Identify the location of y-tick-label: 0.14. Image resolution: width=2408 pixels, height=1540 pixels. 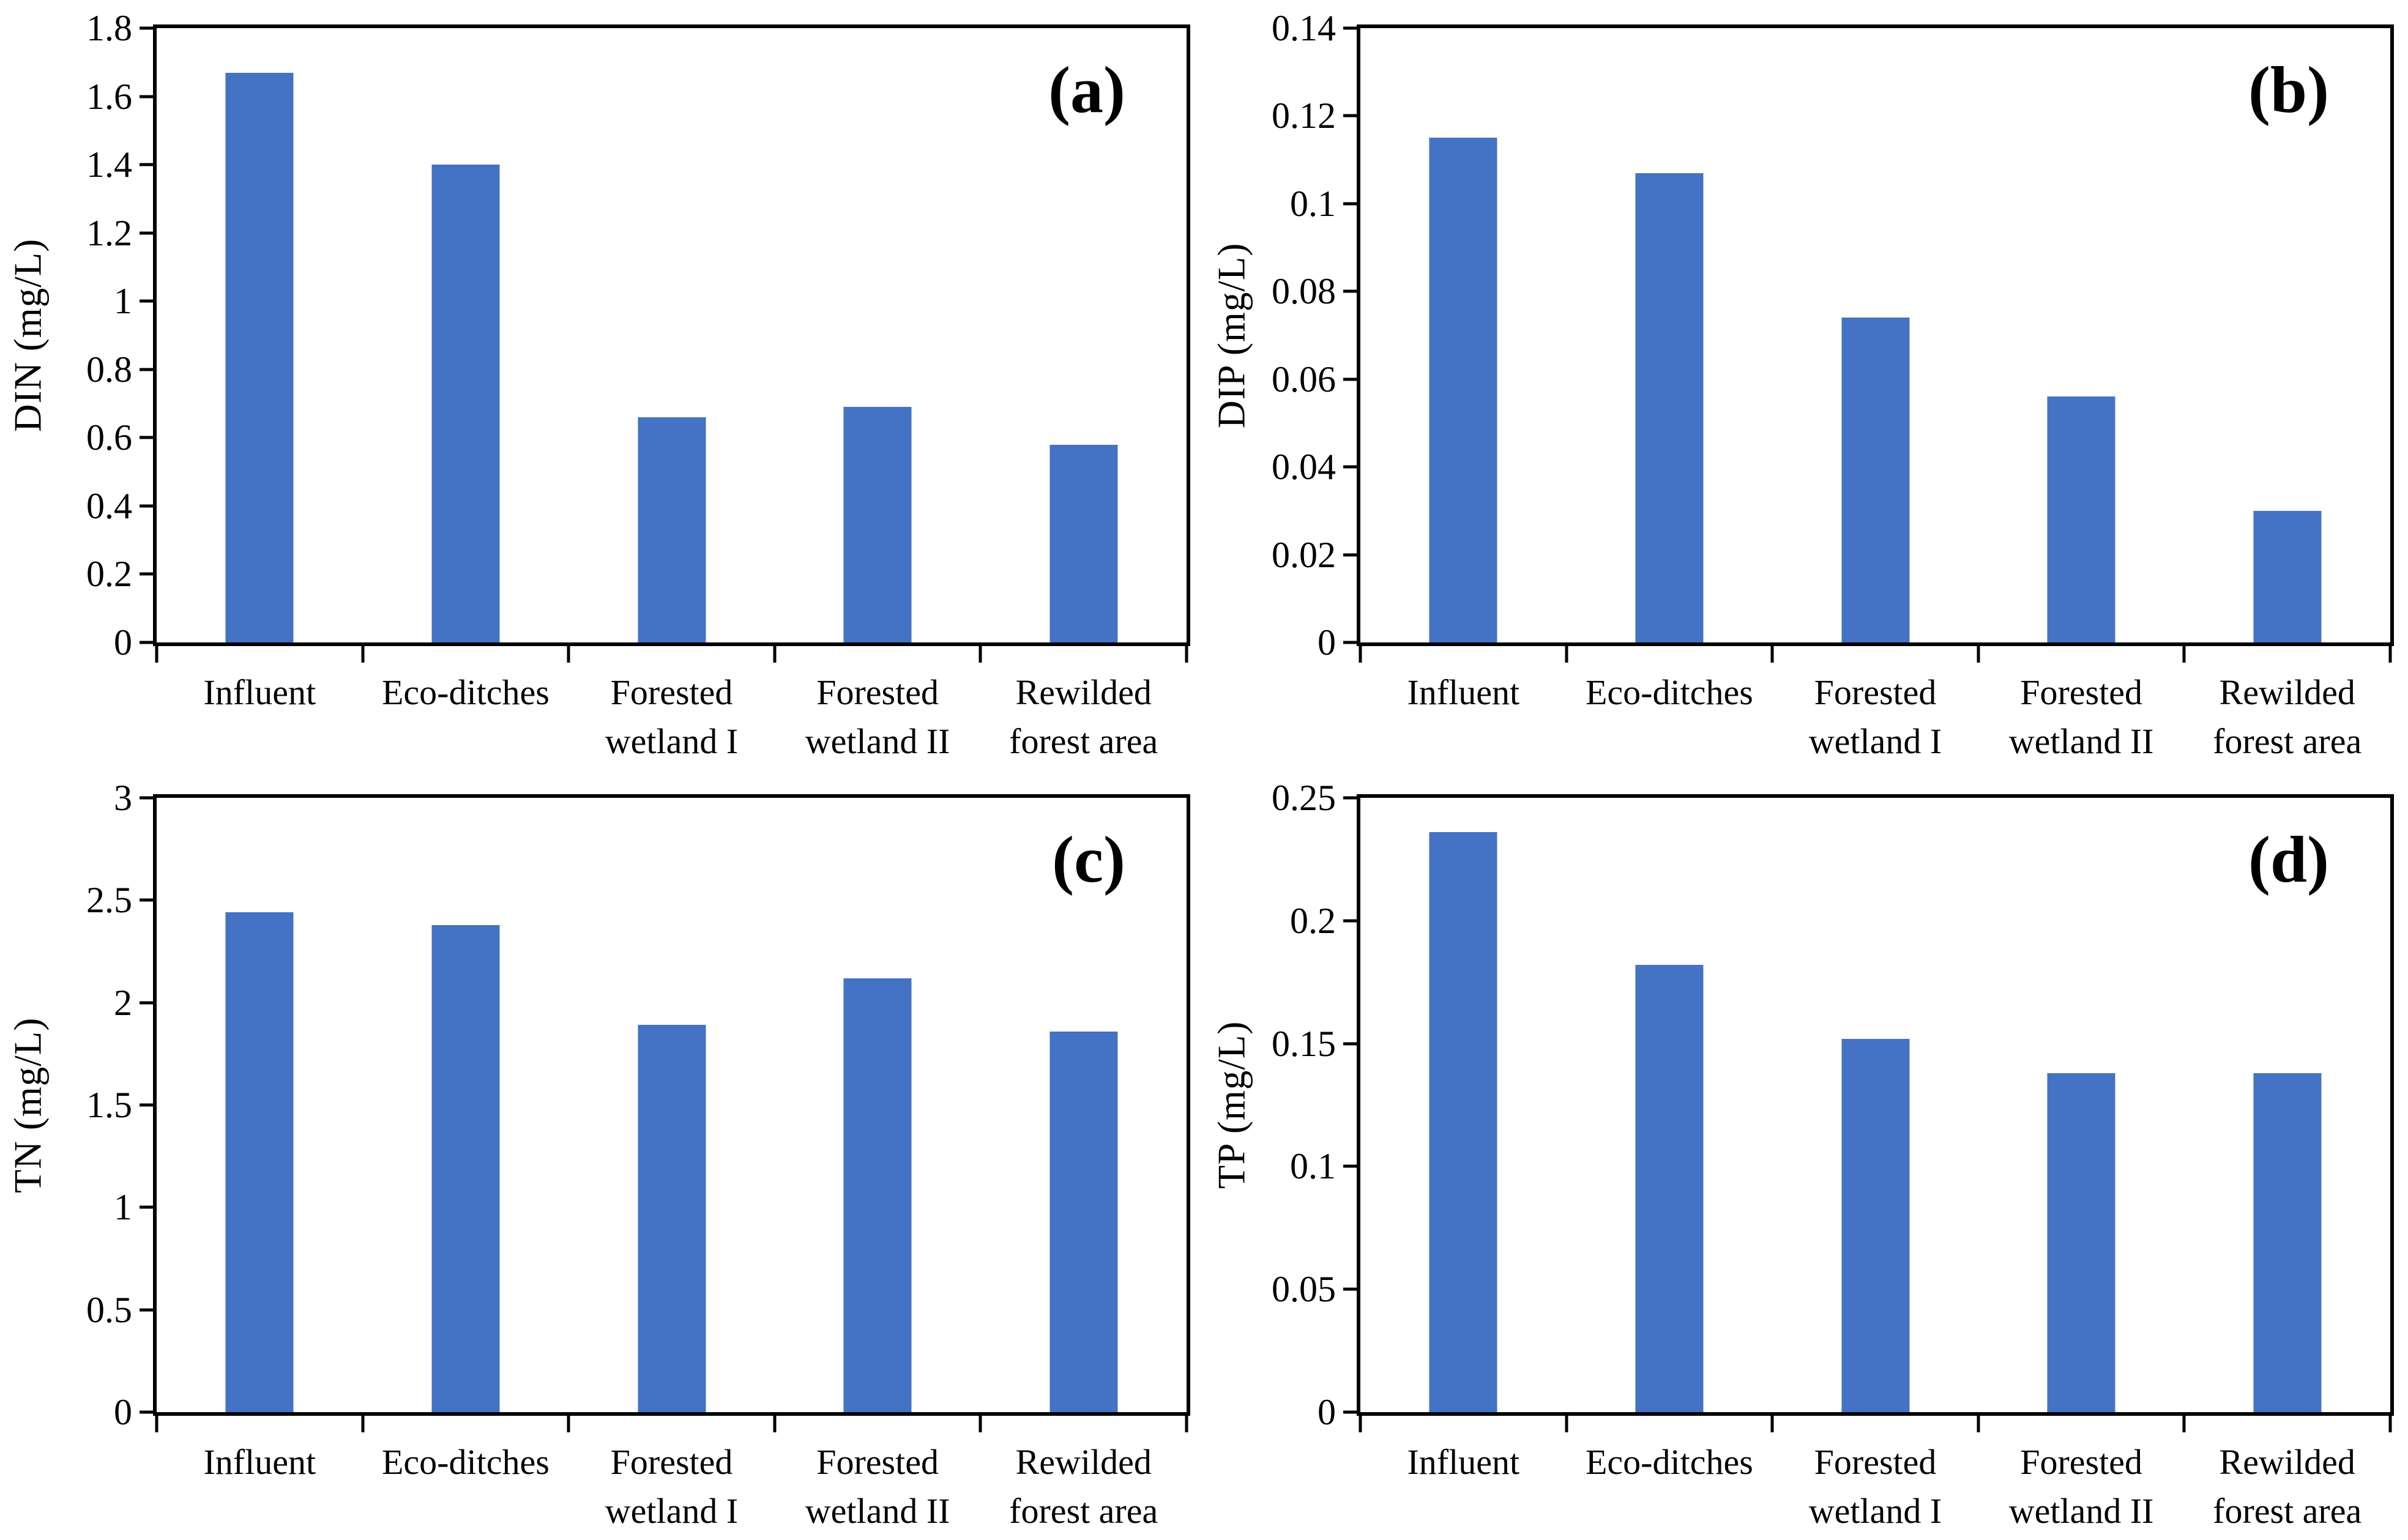
(1304, 28).